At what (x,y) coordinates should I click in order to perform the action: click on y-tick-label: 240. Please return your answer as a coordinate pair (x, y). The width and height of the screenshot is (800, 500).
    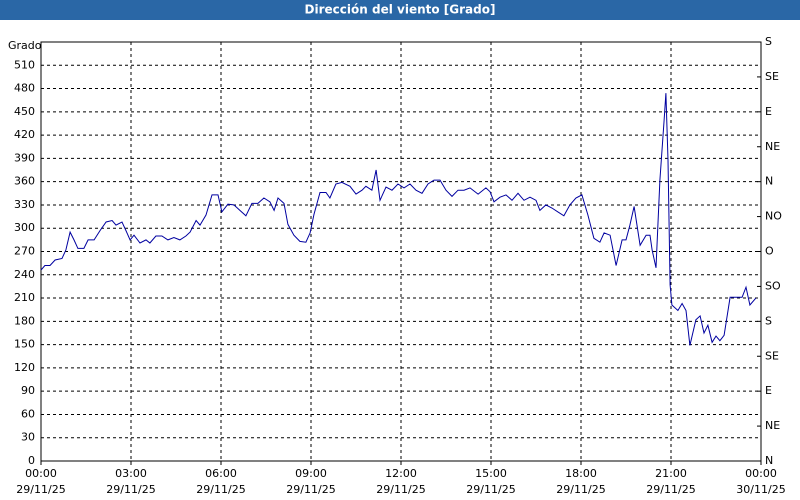
    Looking at the image, I should click on (24, 274).